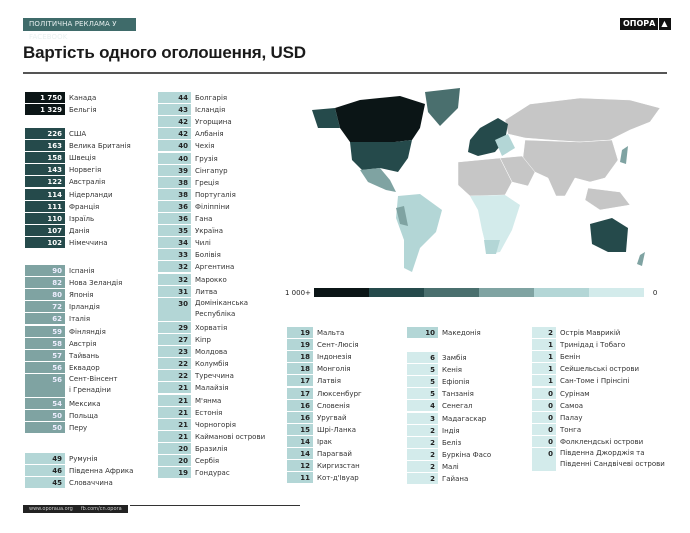 The height and width of the screenshot is (533, 690). What do you see at coordinates (467, 454) in the screenshot?
I see `country-name: Буркіна Фасо` at bounding box center [467, 454].